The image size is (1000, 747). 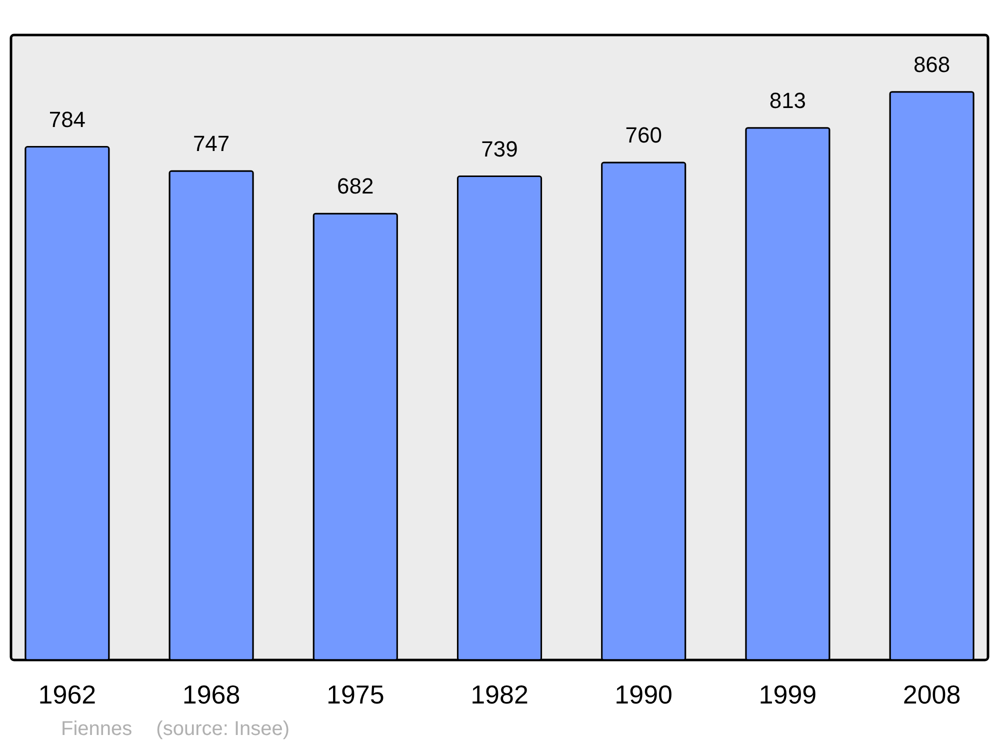 What do you see at coordinates (643, 135) in the screenshot?
I see `data-label: 760` at bounding box center [643, 135].